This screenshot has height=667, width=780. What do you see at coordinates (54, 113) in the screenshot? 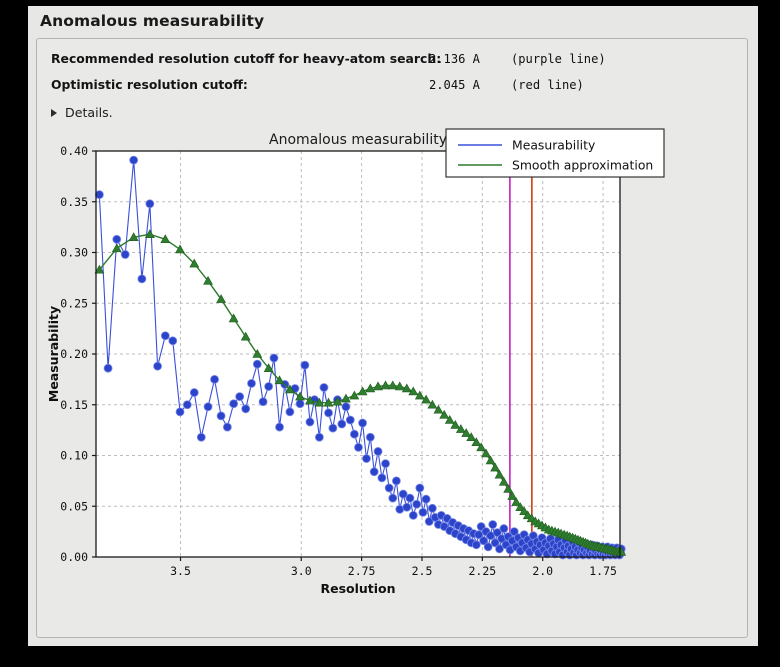
I see `disclosure-triangle-icon` at bounding box center [54, 113].